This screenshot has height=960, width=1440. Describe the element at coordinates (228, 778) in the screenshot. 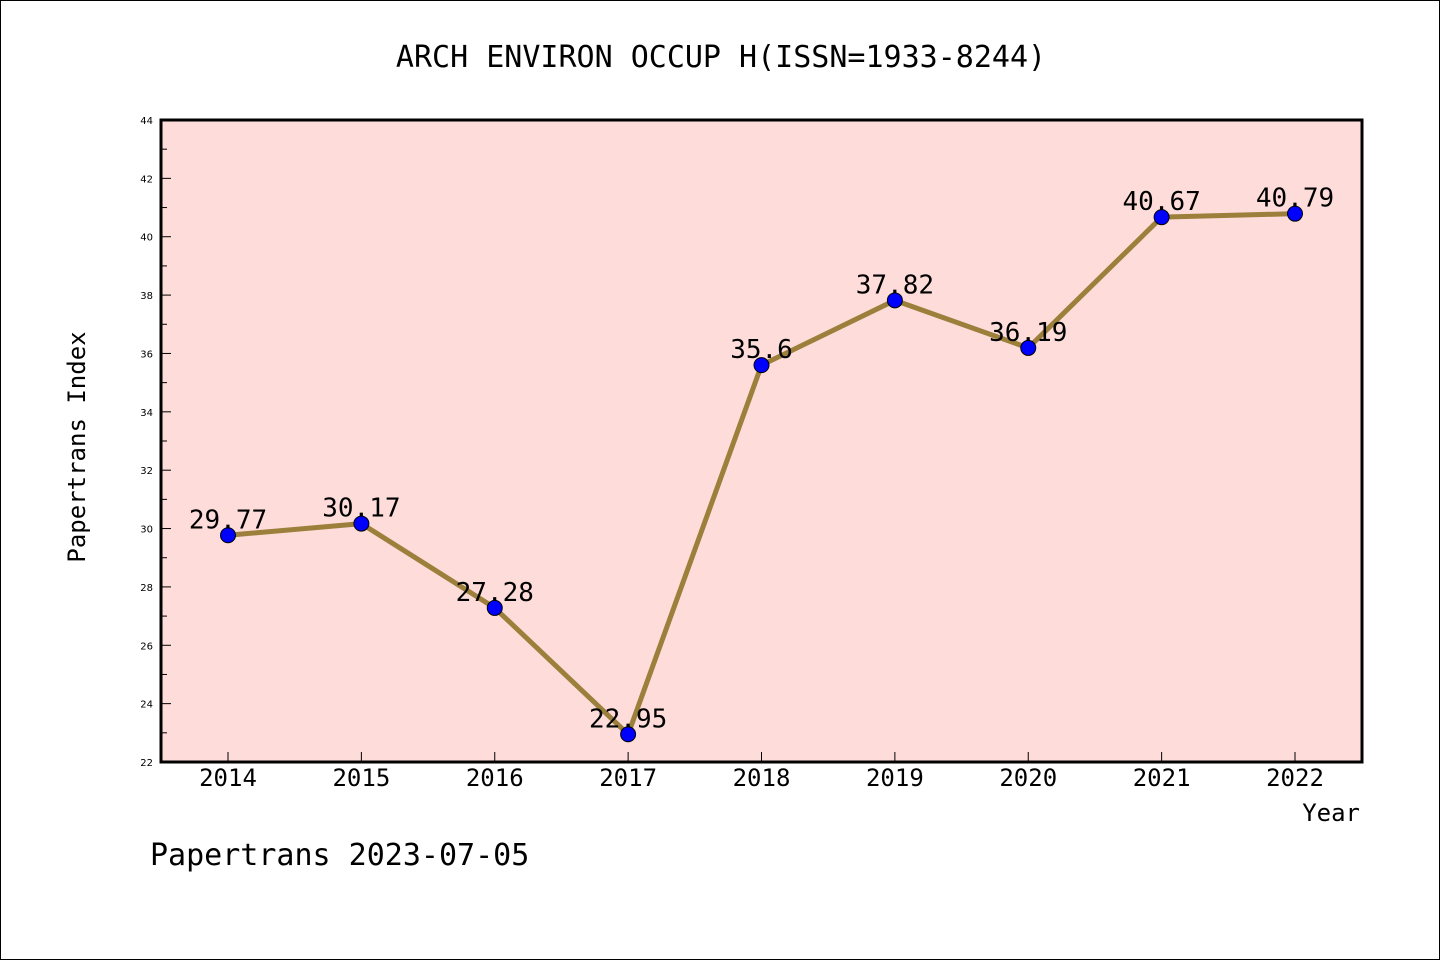

I see `x-tick-label: 2014` at that location.